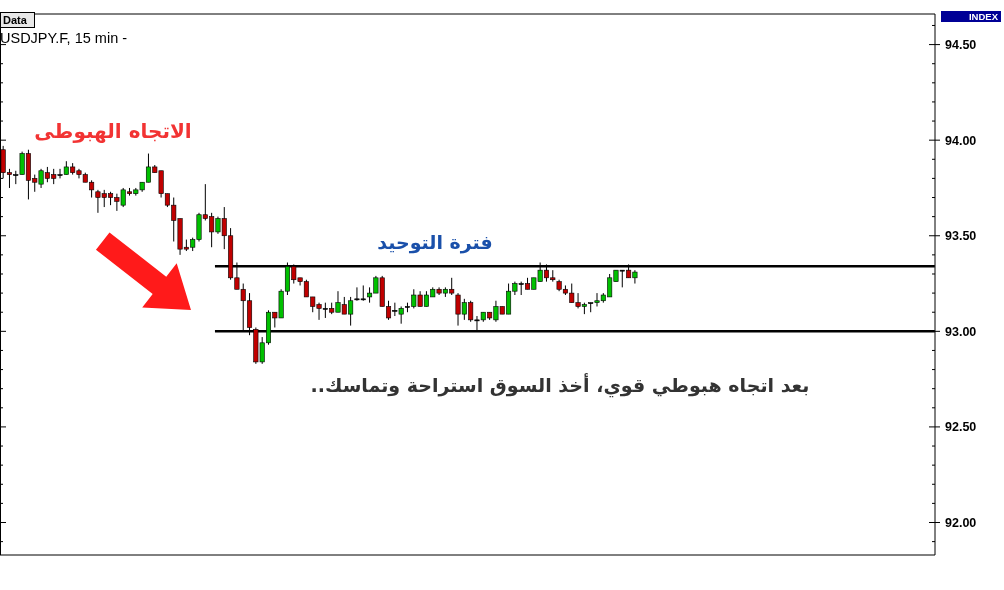 This screenshot has height=590, width=1004. What do you see at coordinates (64, 38) in the screenshot?
I see `text: USDJPY.F, 15 min -` at bounding box center [64, 38].